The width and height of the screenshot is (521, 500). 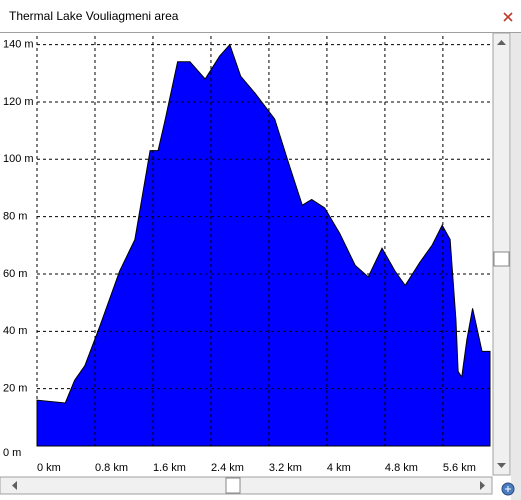 I want to click on x-tick-label: 4.8 km, so click(x=401, y=468).